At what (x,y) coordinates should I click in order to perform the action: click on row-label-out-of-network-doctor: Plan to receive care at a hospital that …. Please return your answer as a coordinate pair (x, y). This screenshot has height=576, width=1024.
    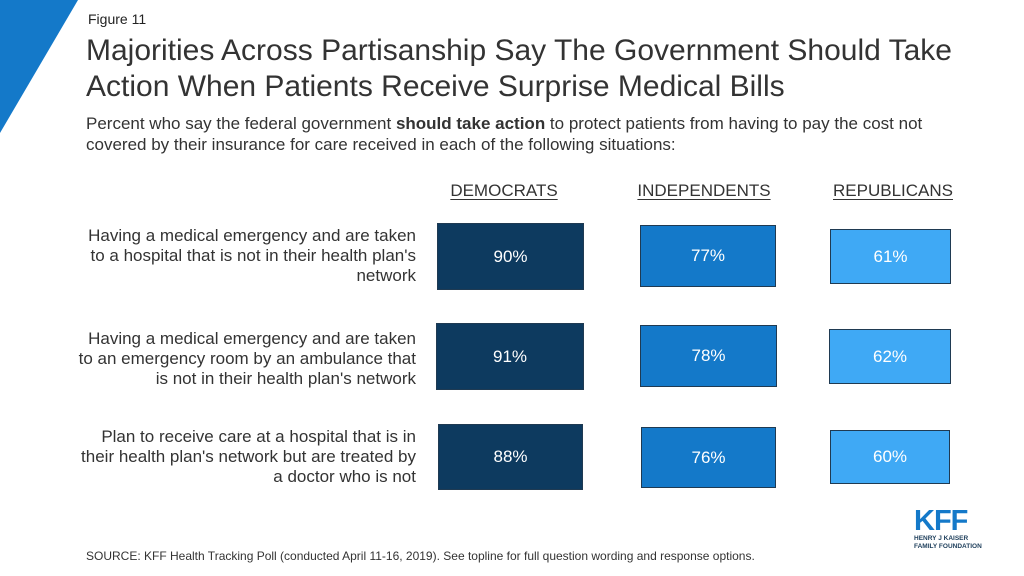
    Looking at the image, I should click on (248, 456).